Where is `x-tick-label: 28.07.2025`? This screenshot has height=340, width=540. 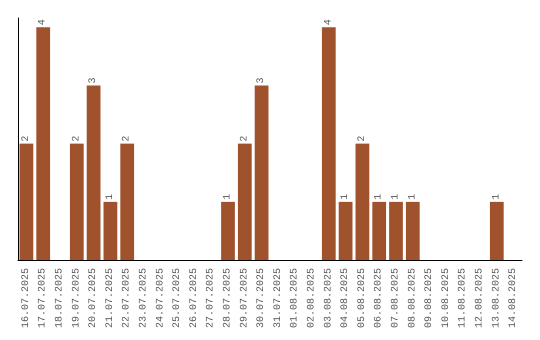
x-tick-label: 28.07.2025 is located at coordinates (228, 298).